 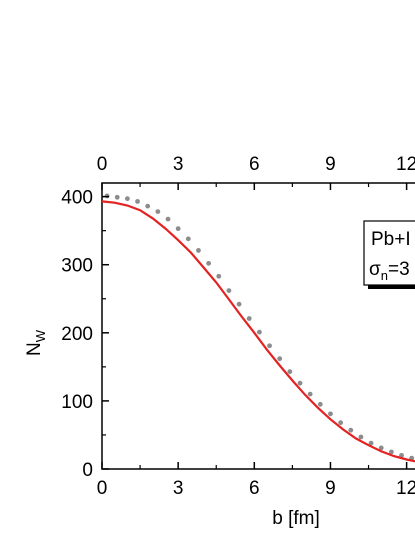 I want to click on x-tick-label: 6, so click(x=254, y=488).